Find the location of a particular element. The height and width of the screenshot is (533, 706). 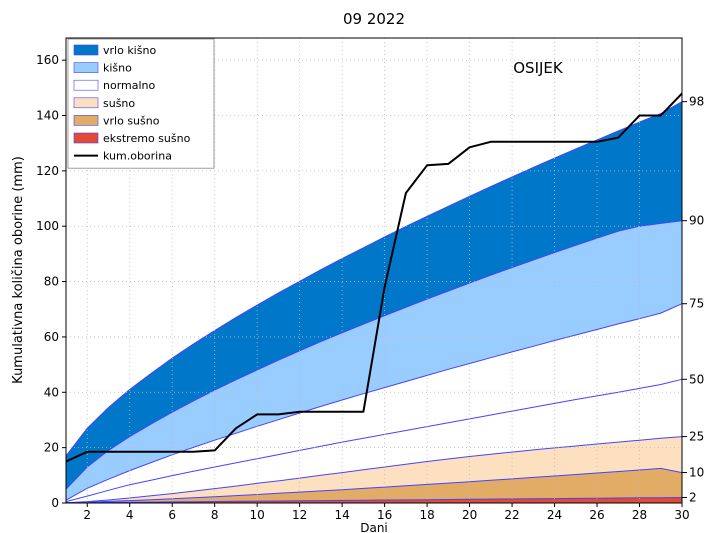

percentile-labels: 2 10 25 50 75 90 98 is located at coordinates (693, 299).